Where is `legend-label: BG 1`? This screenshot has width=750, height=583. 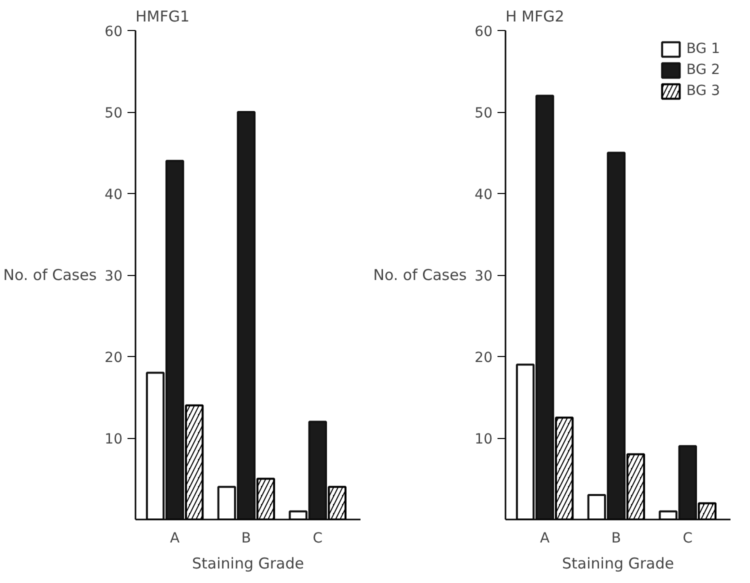
legend-label: BG 1 is located at coordinates (703, 49).